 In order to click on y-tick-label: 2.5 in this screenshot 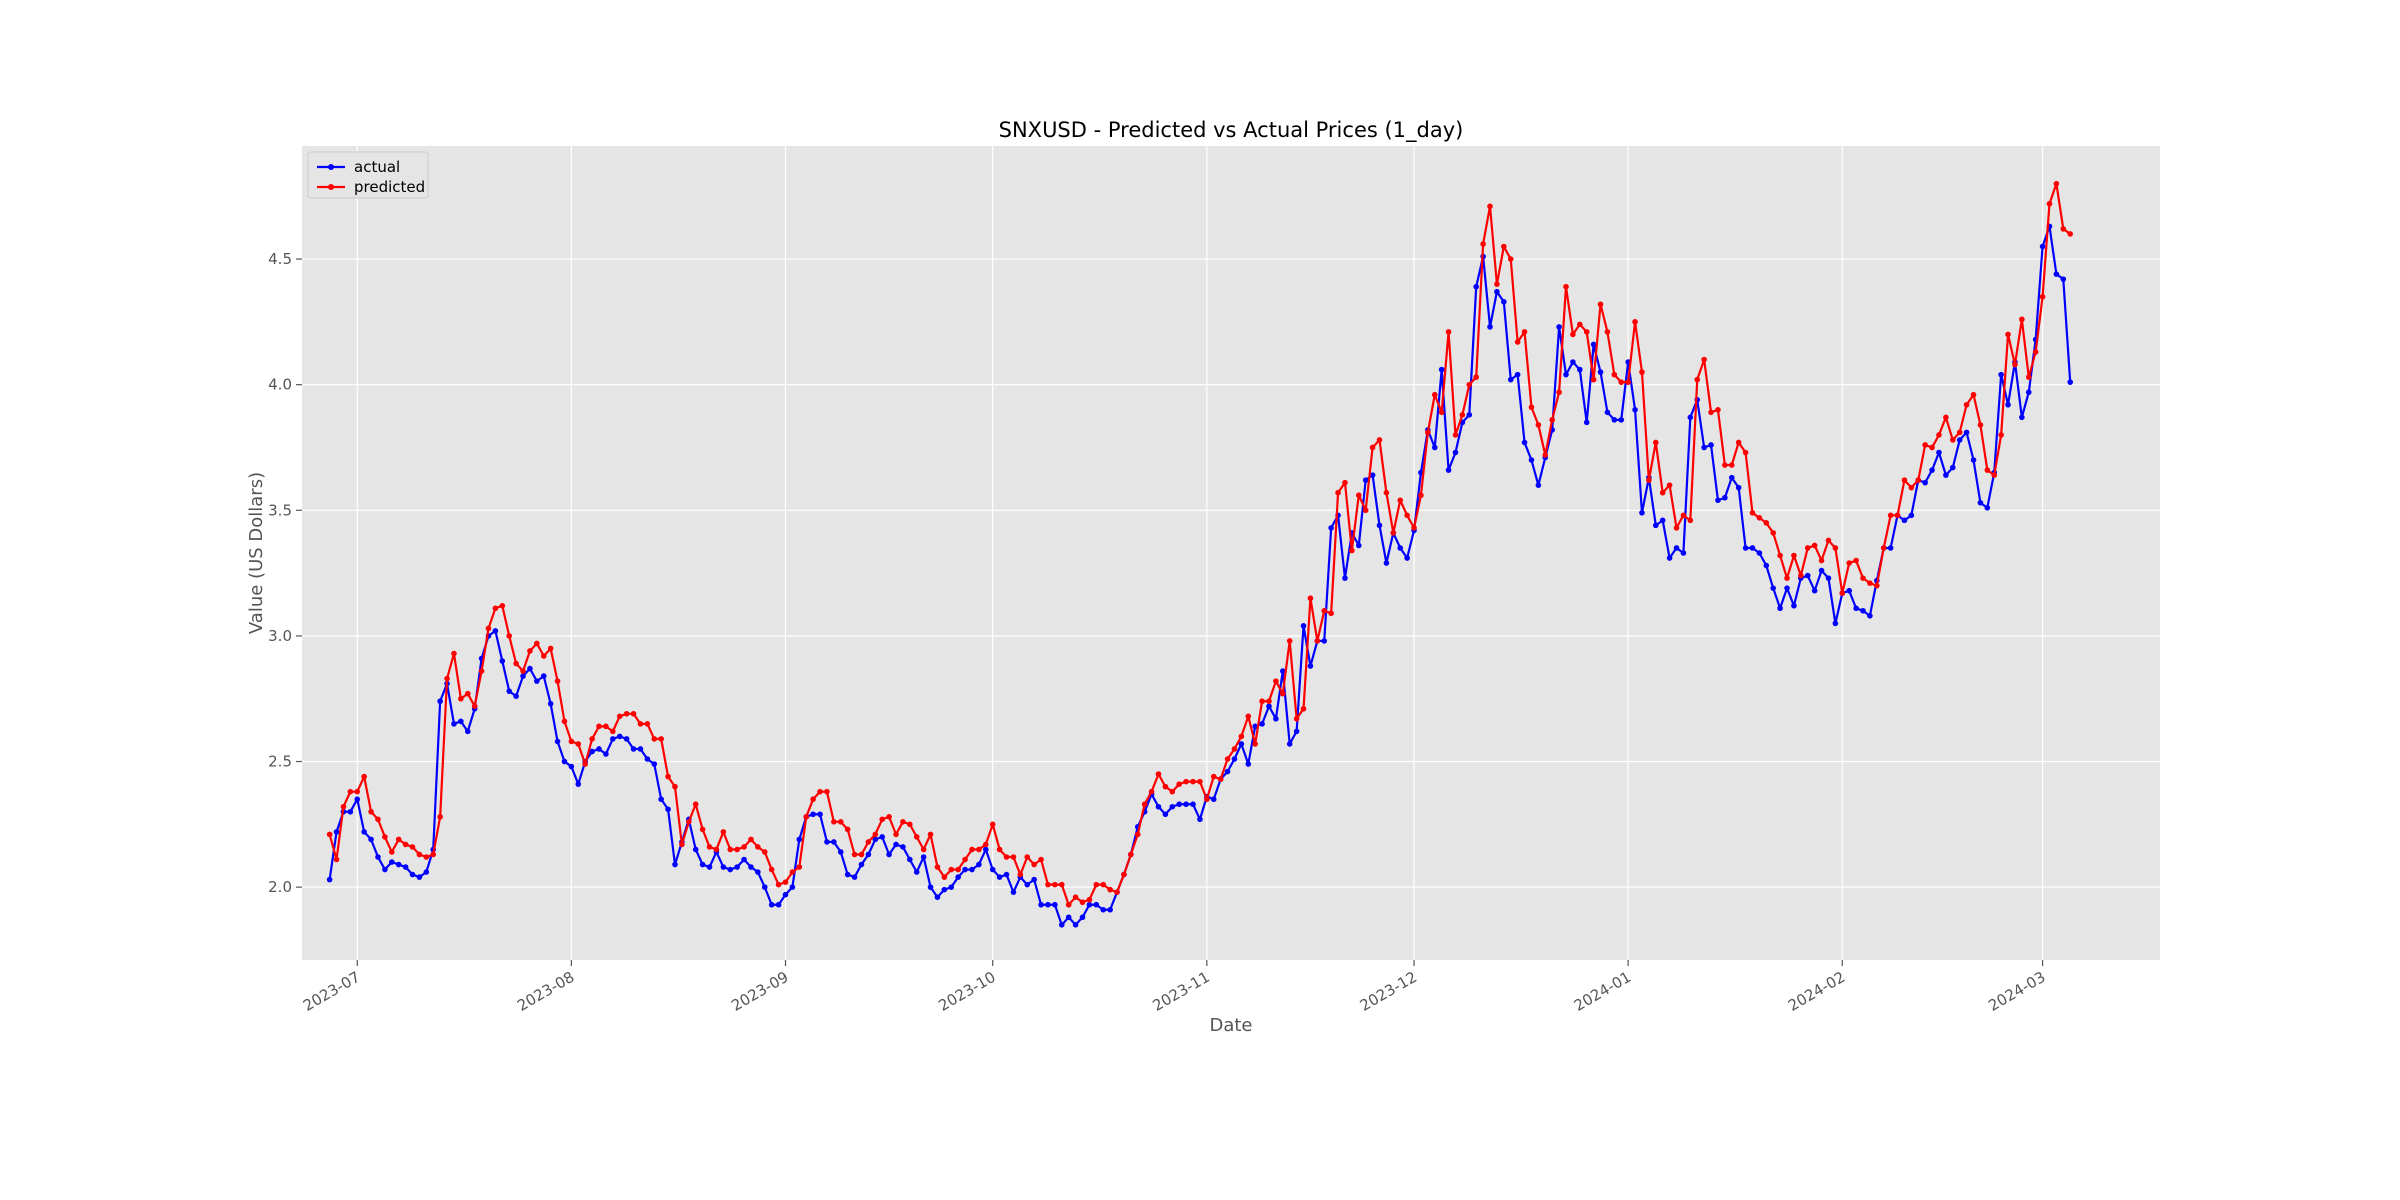, I will do `click(280, 762)`.